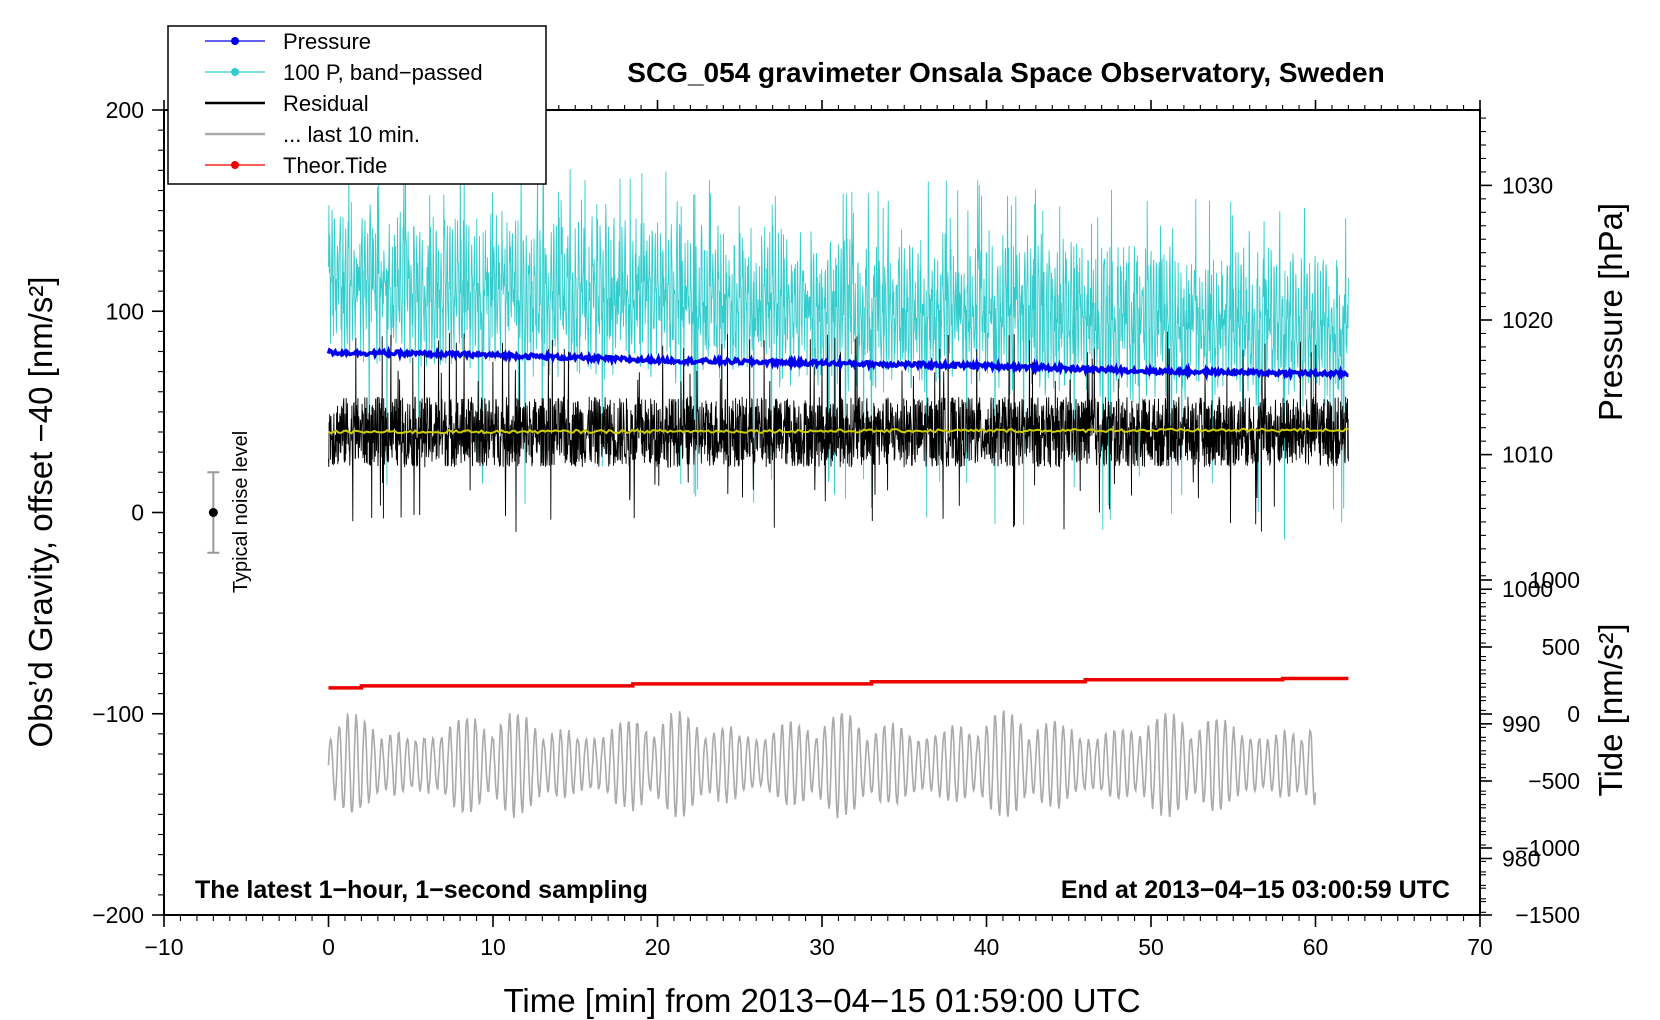  Describe the element at coordinates (383, 72) in the screenshot. I see `legend-label: 100 P, band−passed` at that location.